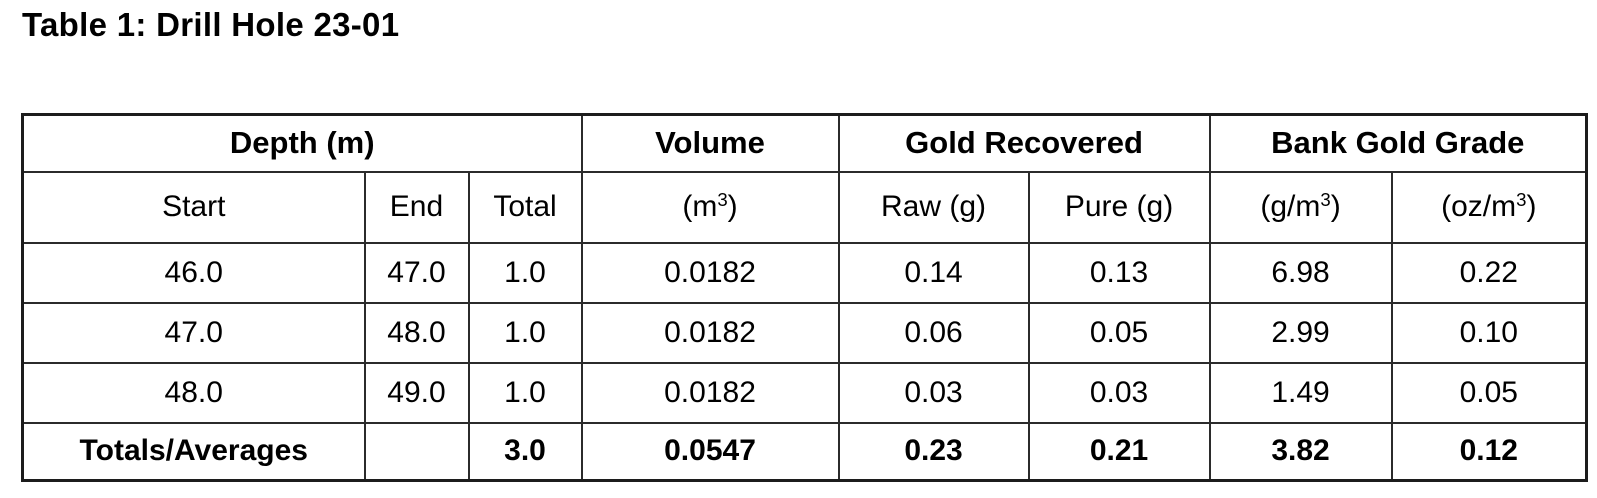 This screenshot has width=1597, height=498. Describe the element at coordinates (933, 272) in the screenshot. I see `cell-raw: 0.14` at that location.